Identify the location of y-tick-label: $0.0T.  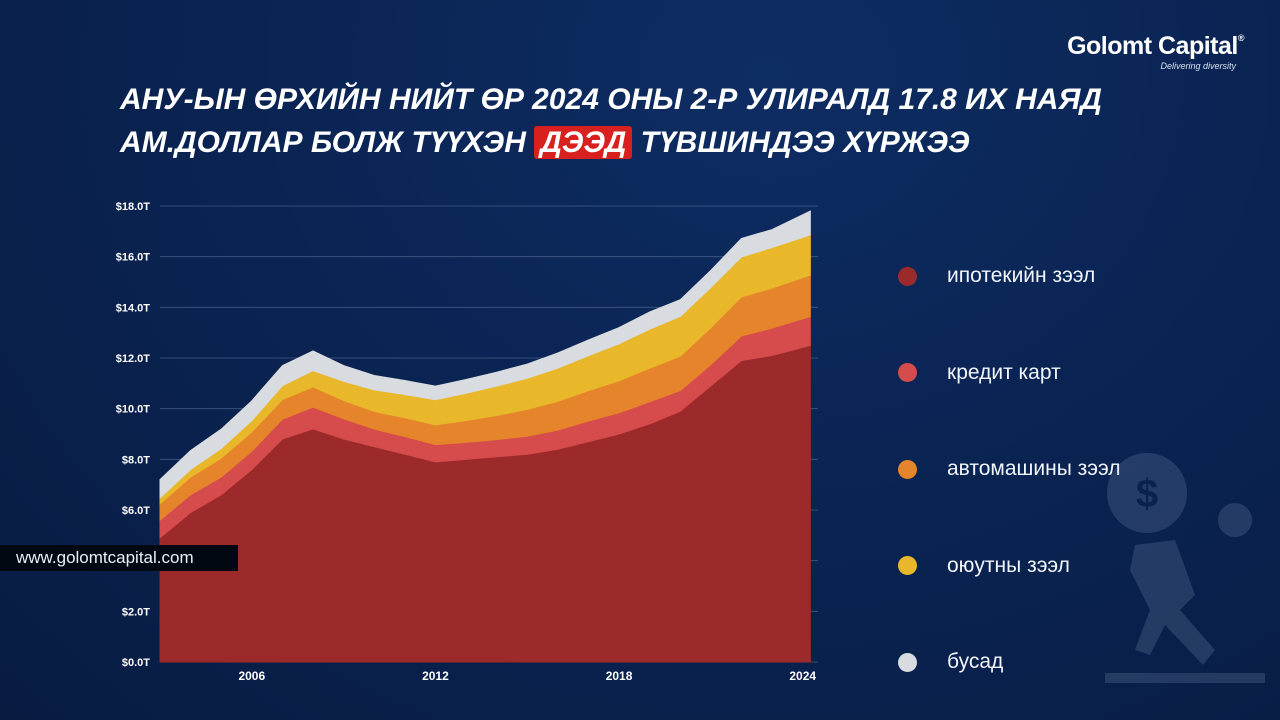
(136, 663).